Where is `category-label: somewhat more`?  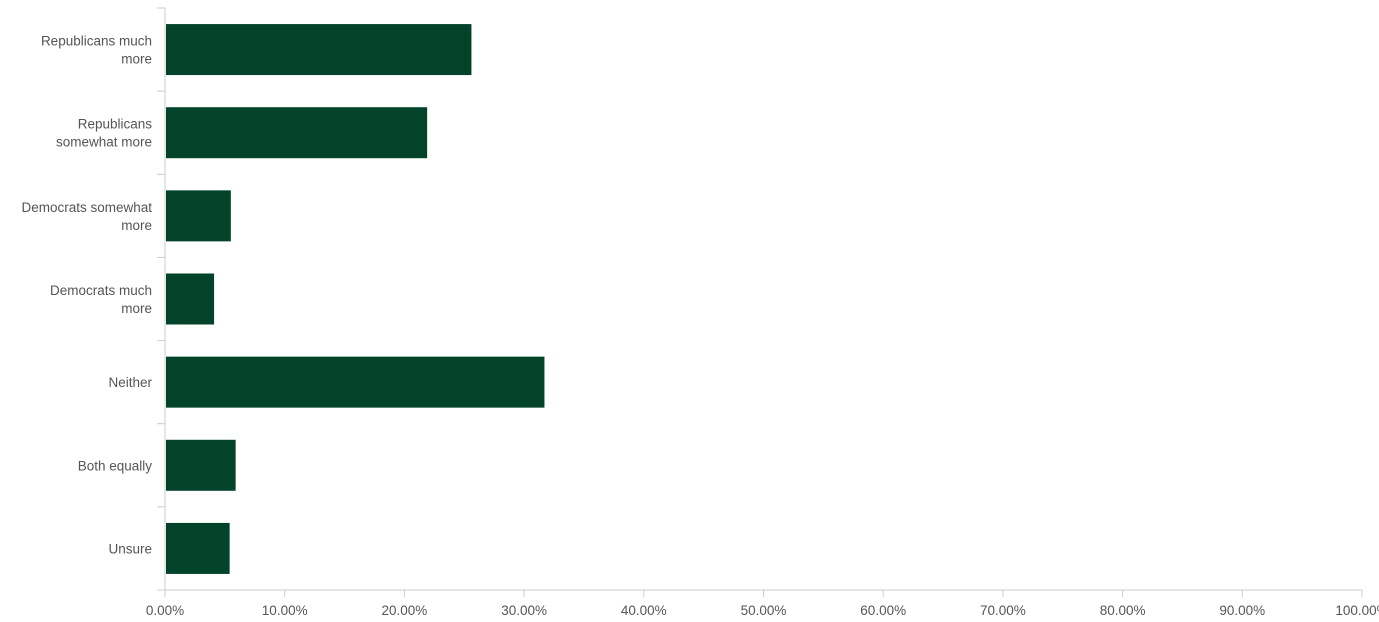
category-label: somewhat more is located at coordinates (104, 142).